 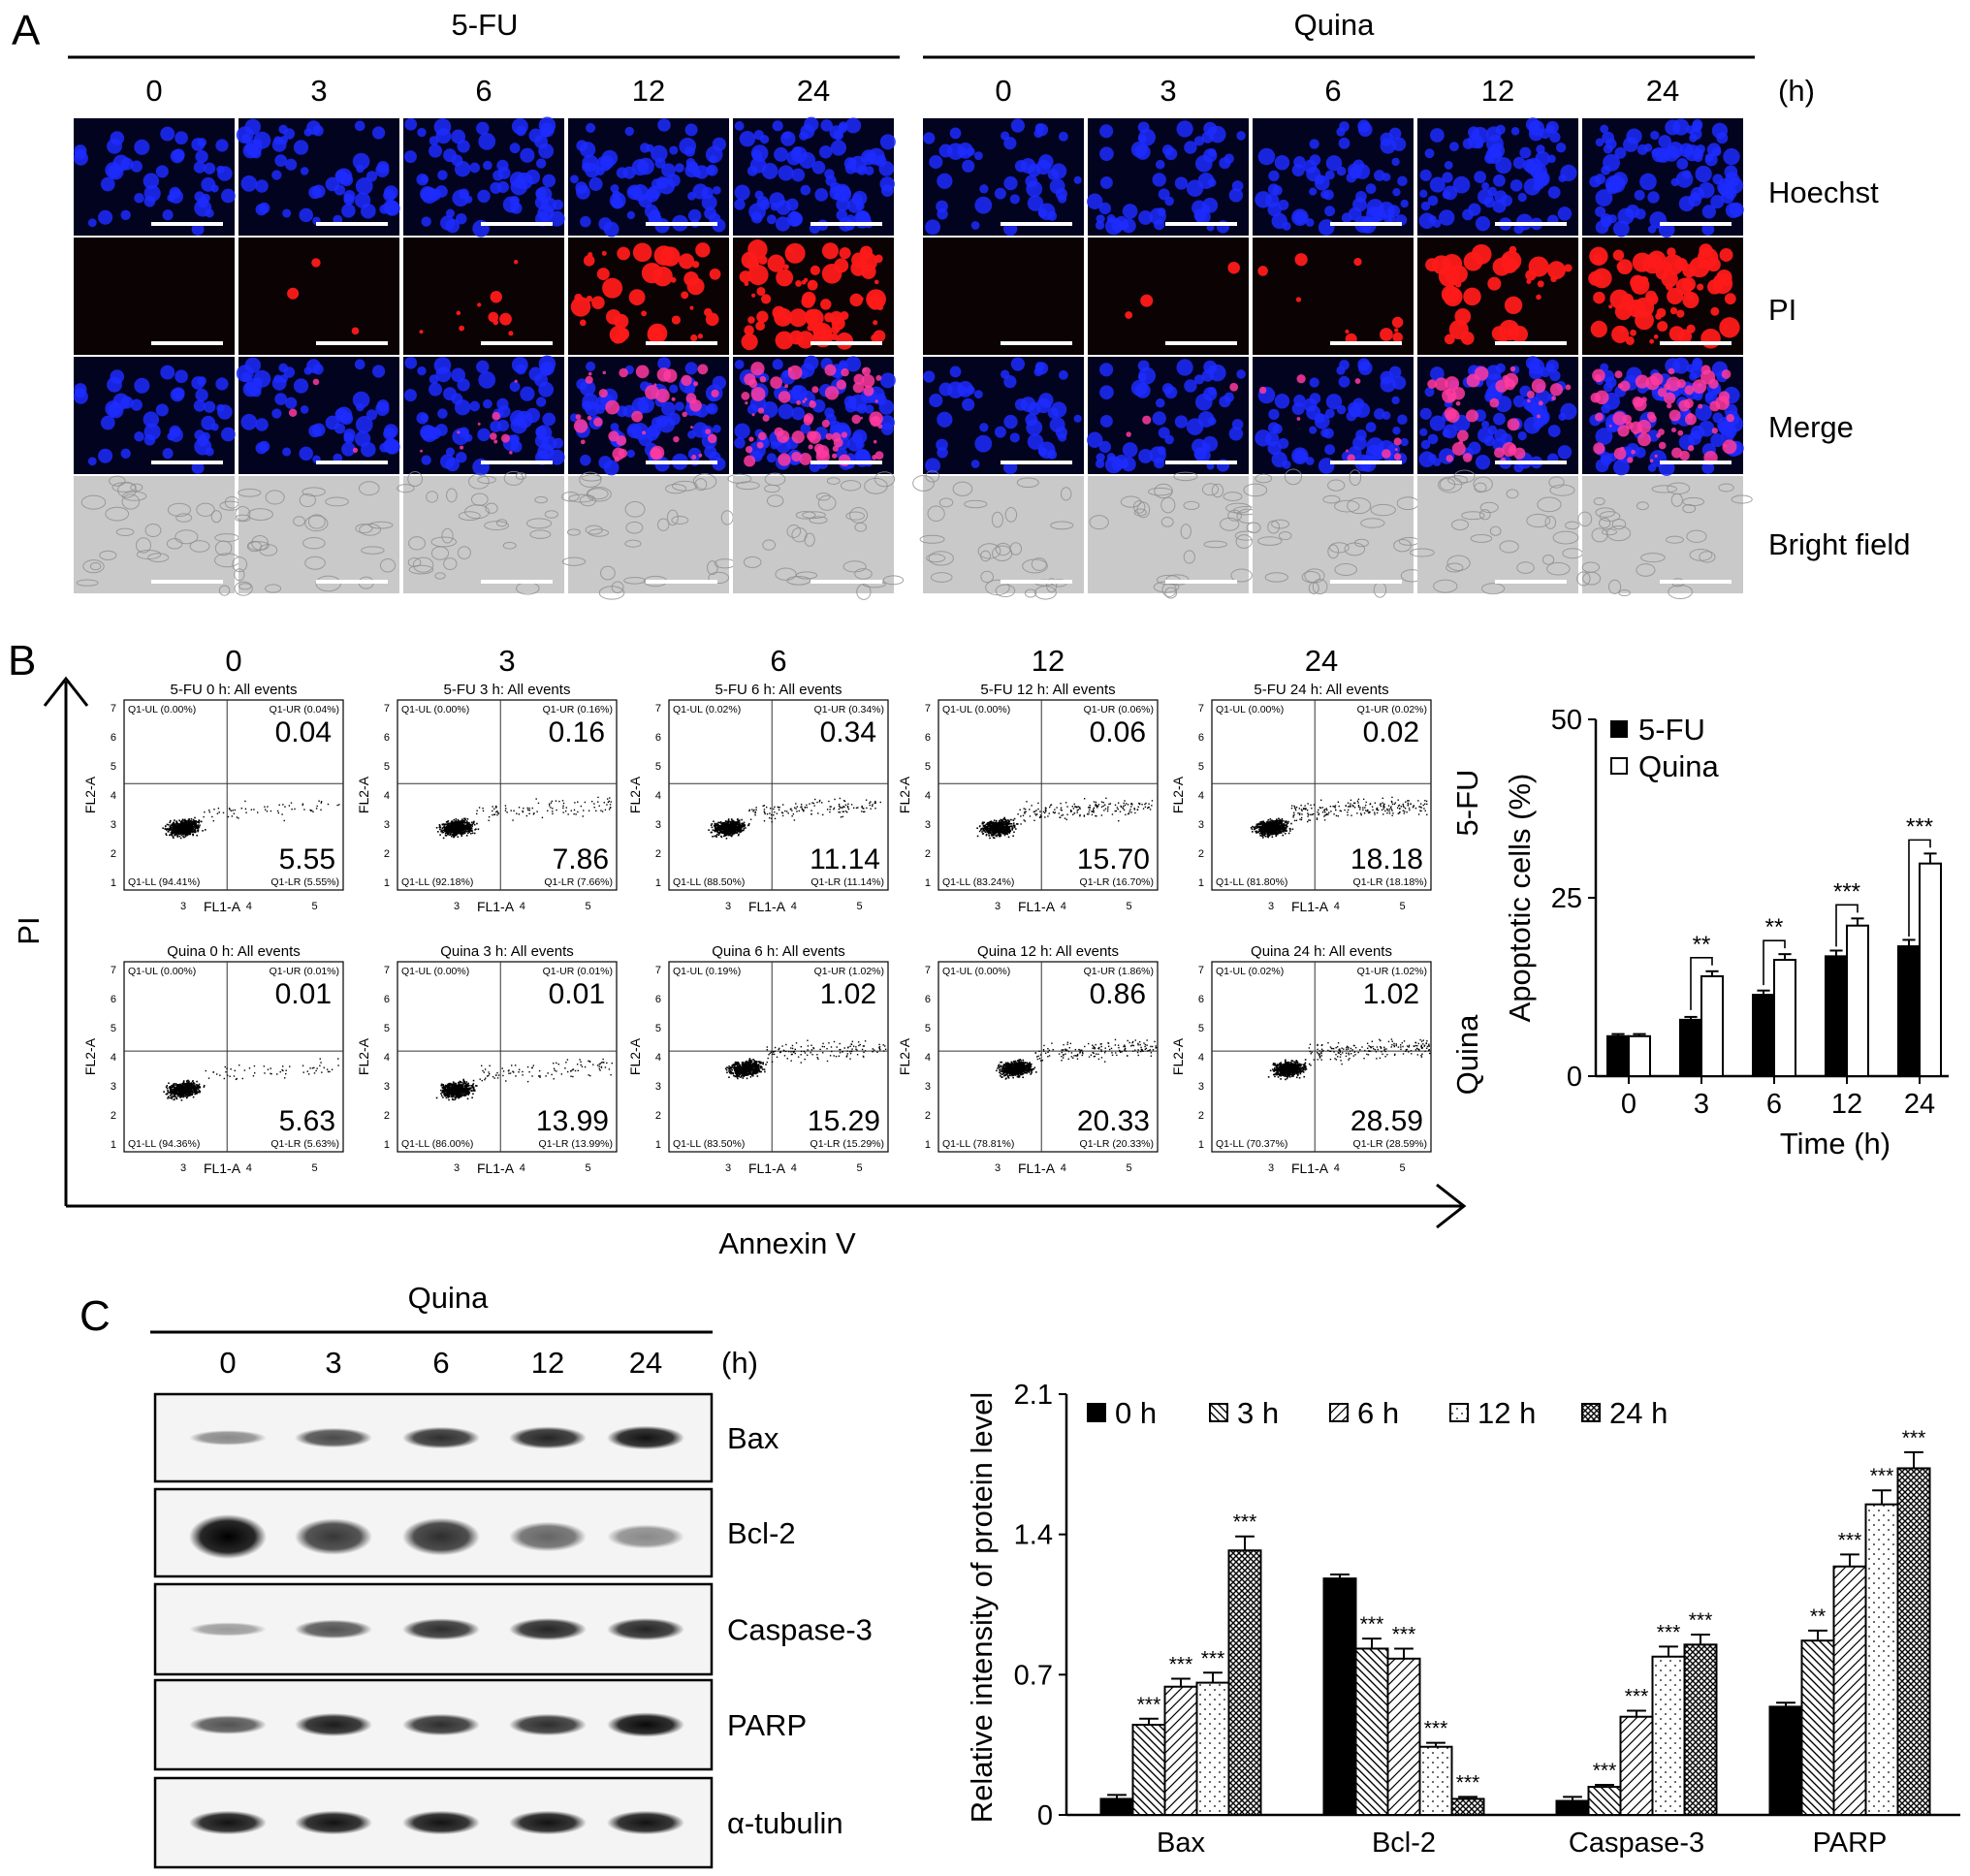 What do you see at coordinates (1258, 1413) in the screenshot?
I see `legend-label: 3 h` at bounding box center [1258, 1413].